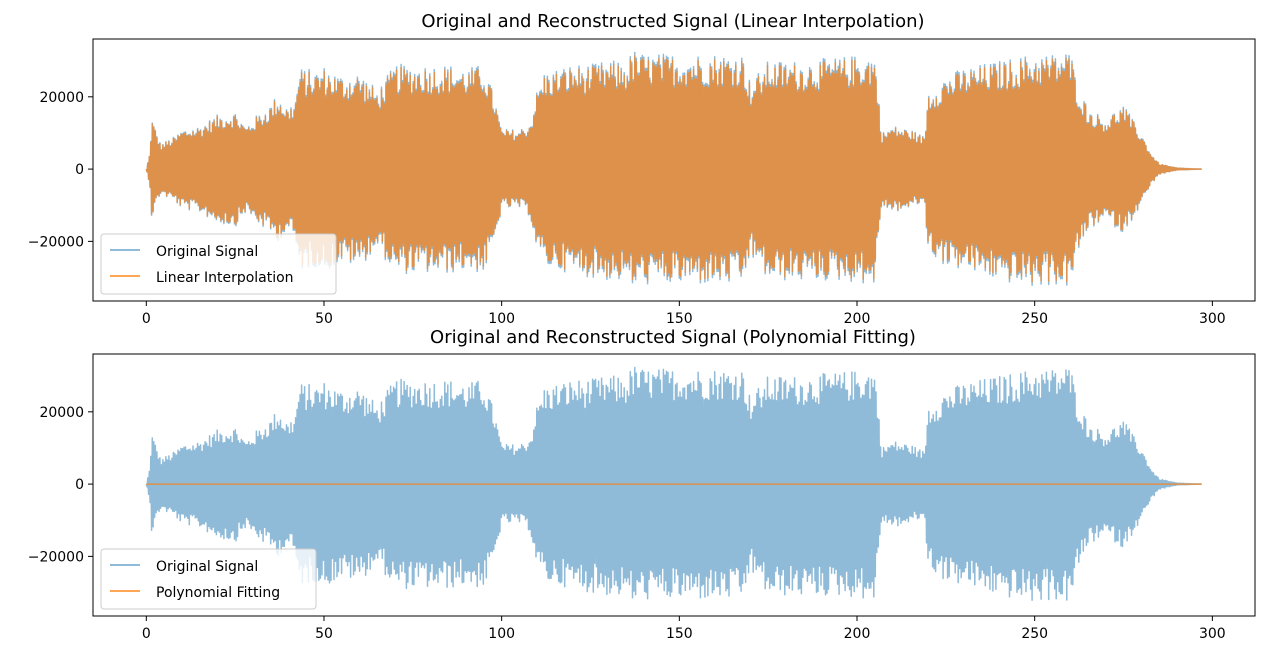 This screenshot has height=659, width=1266. Describe the element at coordinates (218, 593) in the screenshot. I see `legend-label-polynomial: Polynomial Fitting` at that location.